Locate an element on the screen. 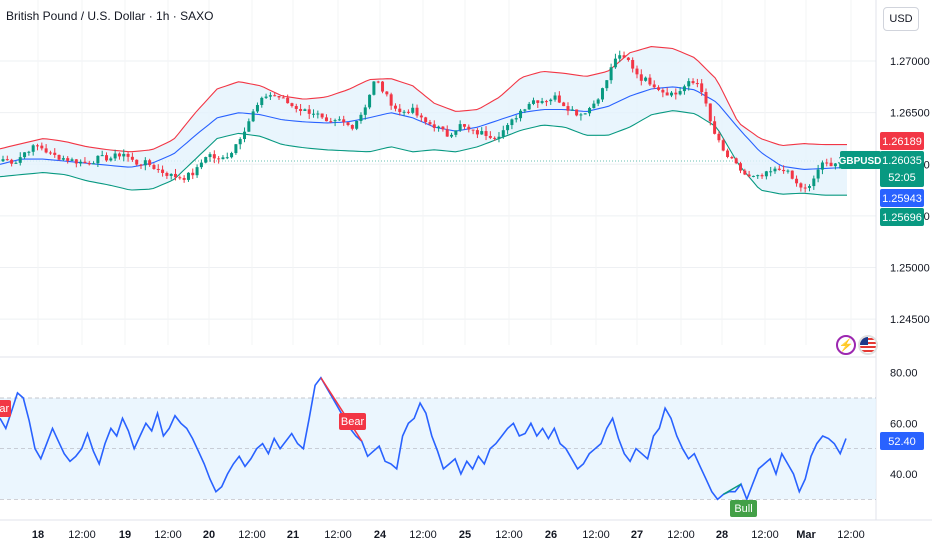  lower-band-label-bg is located at coordinates (902, 217).